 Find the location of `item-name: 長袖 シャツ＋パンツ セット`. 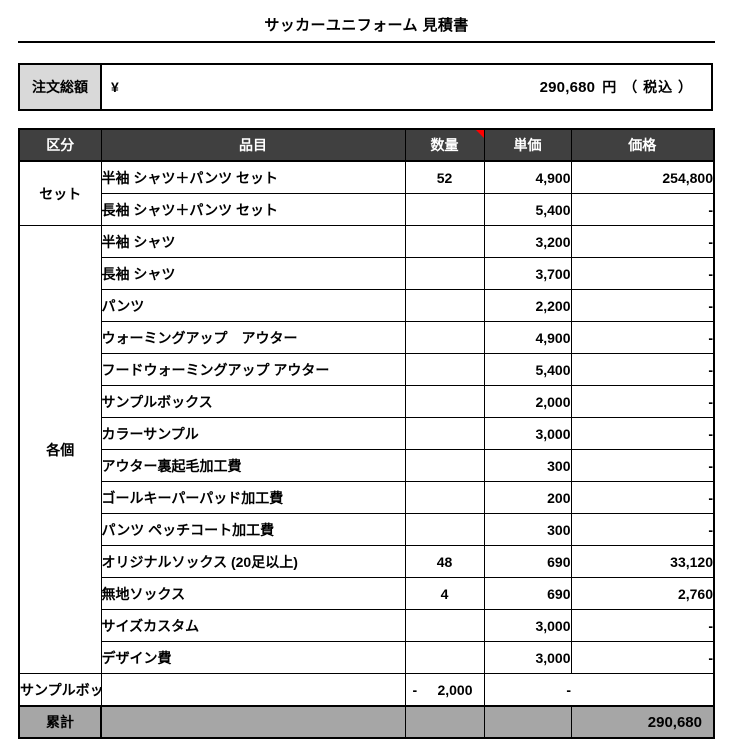

item-name: 長袖 シャツ＋パンツ セット is located at coordinates (189, 209).